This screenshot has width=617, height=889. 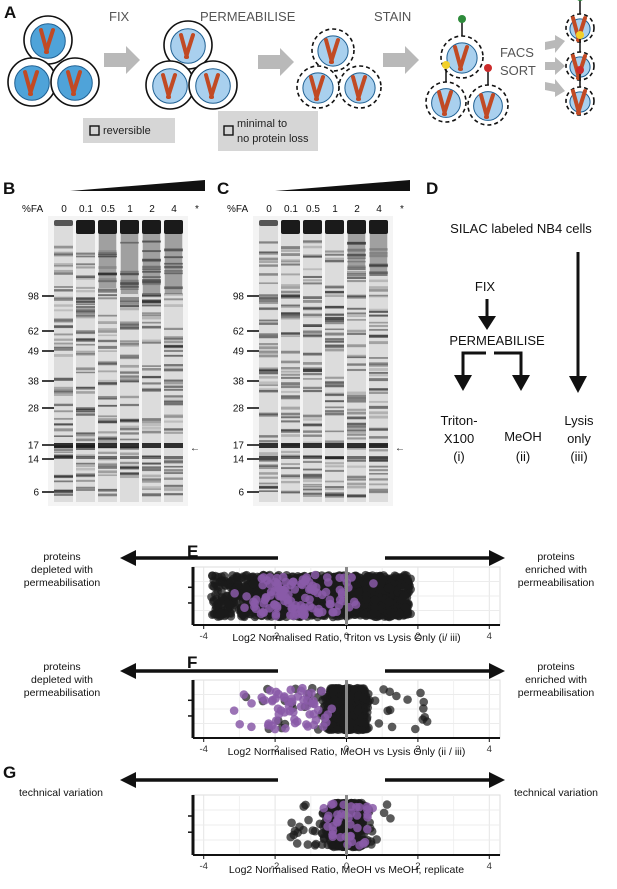 What do you see at coordinates (335, 209) in the screenshot?
I see `fa-concentration: 1` at bounding box center [335, 209].